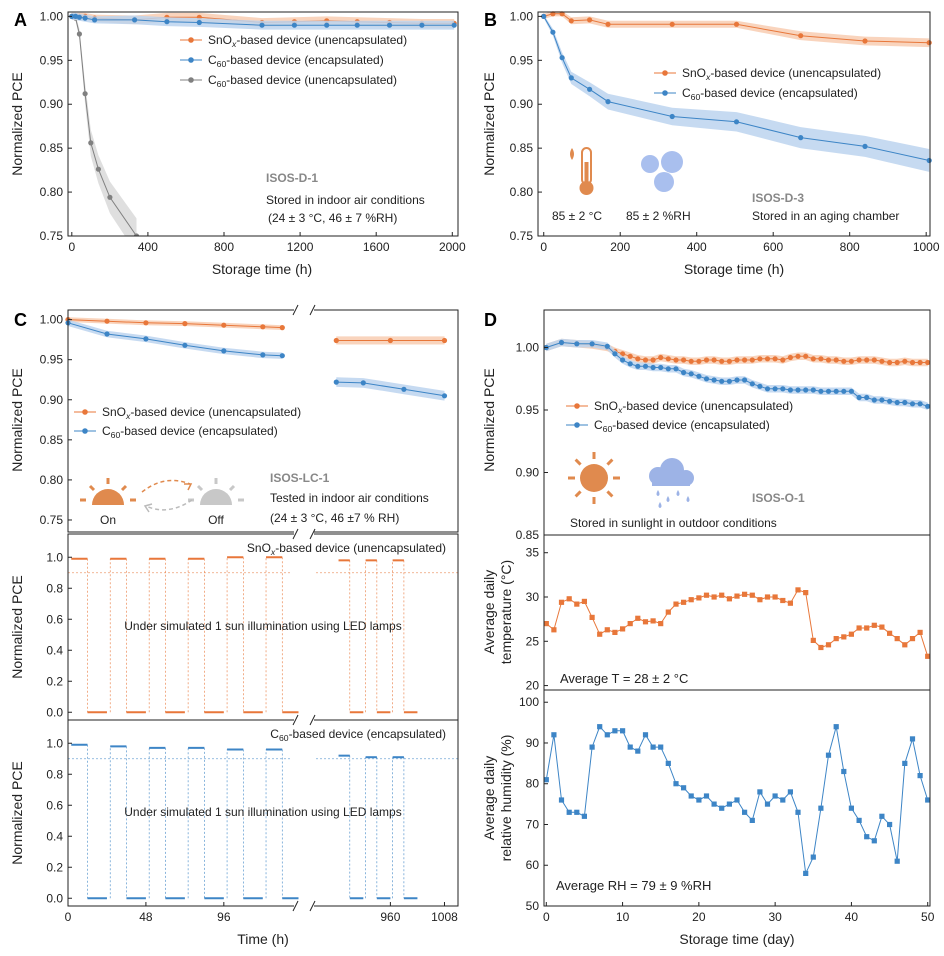  Describe the element at coordinates (169, 505) in the screenshot. I see `cycle-arrow-off-icon` at that location.